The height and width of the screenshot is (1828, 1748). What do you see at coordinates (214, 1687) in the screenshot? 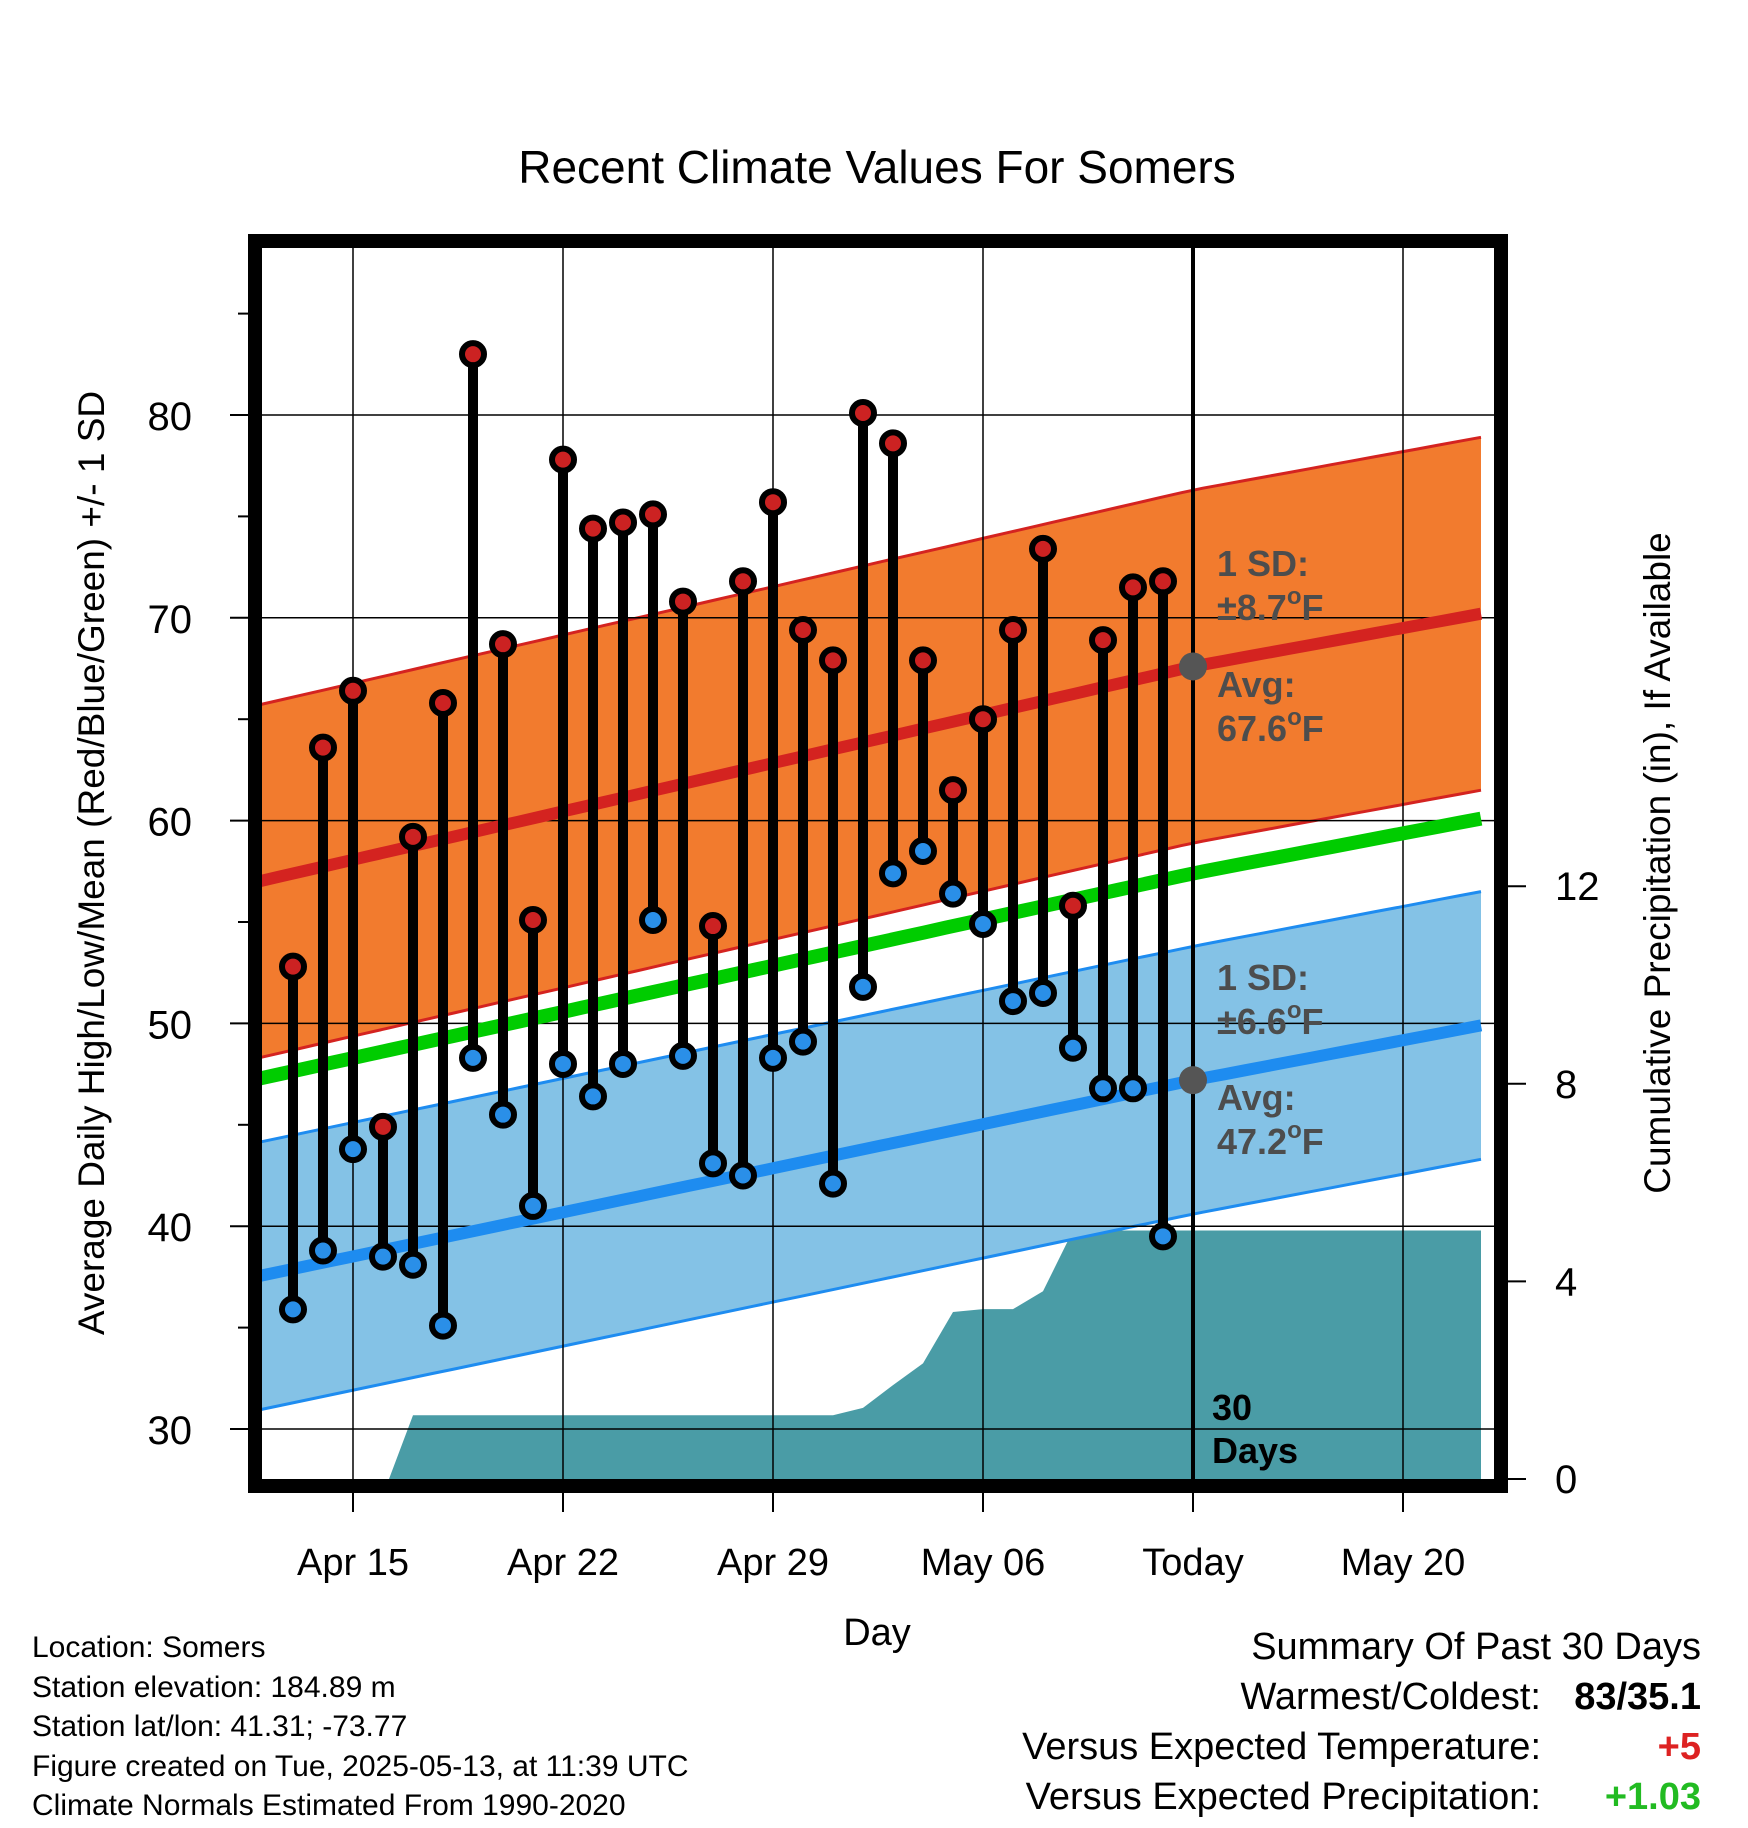
I see `elevation-text: Station elevation: 184.89 m` at bounding box center [214, 1687].